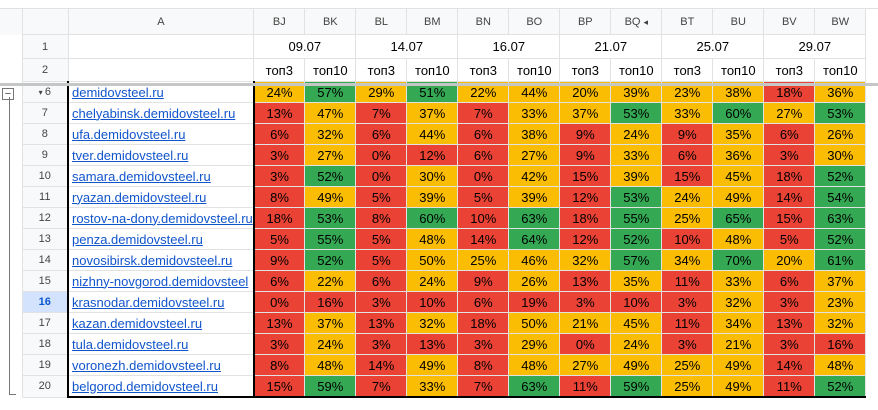  What do you see at coordinates (585, 134) in the screenshot?
I see `metric-cell: 9%` at bounding box center [585, 134].